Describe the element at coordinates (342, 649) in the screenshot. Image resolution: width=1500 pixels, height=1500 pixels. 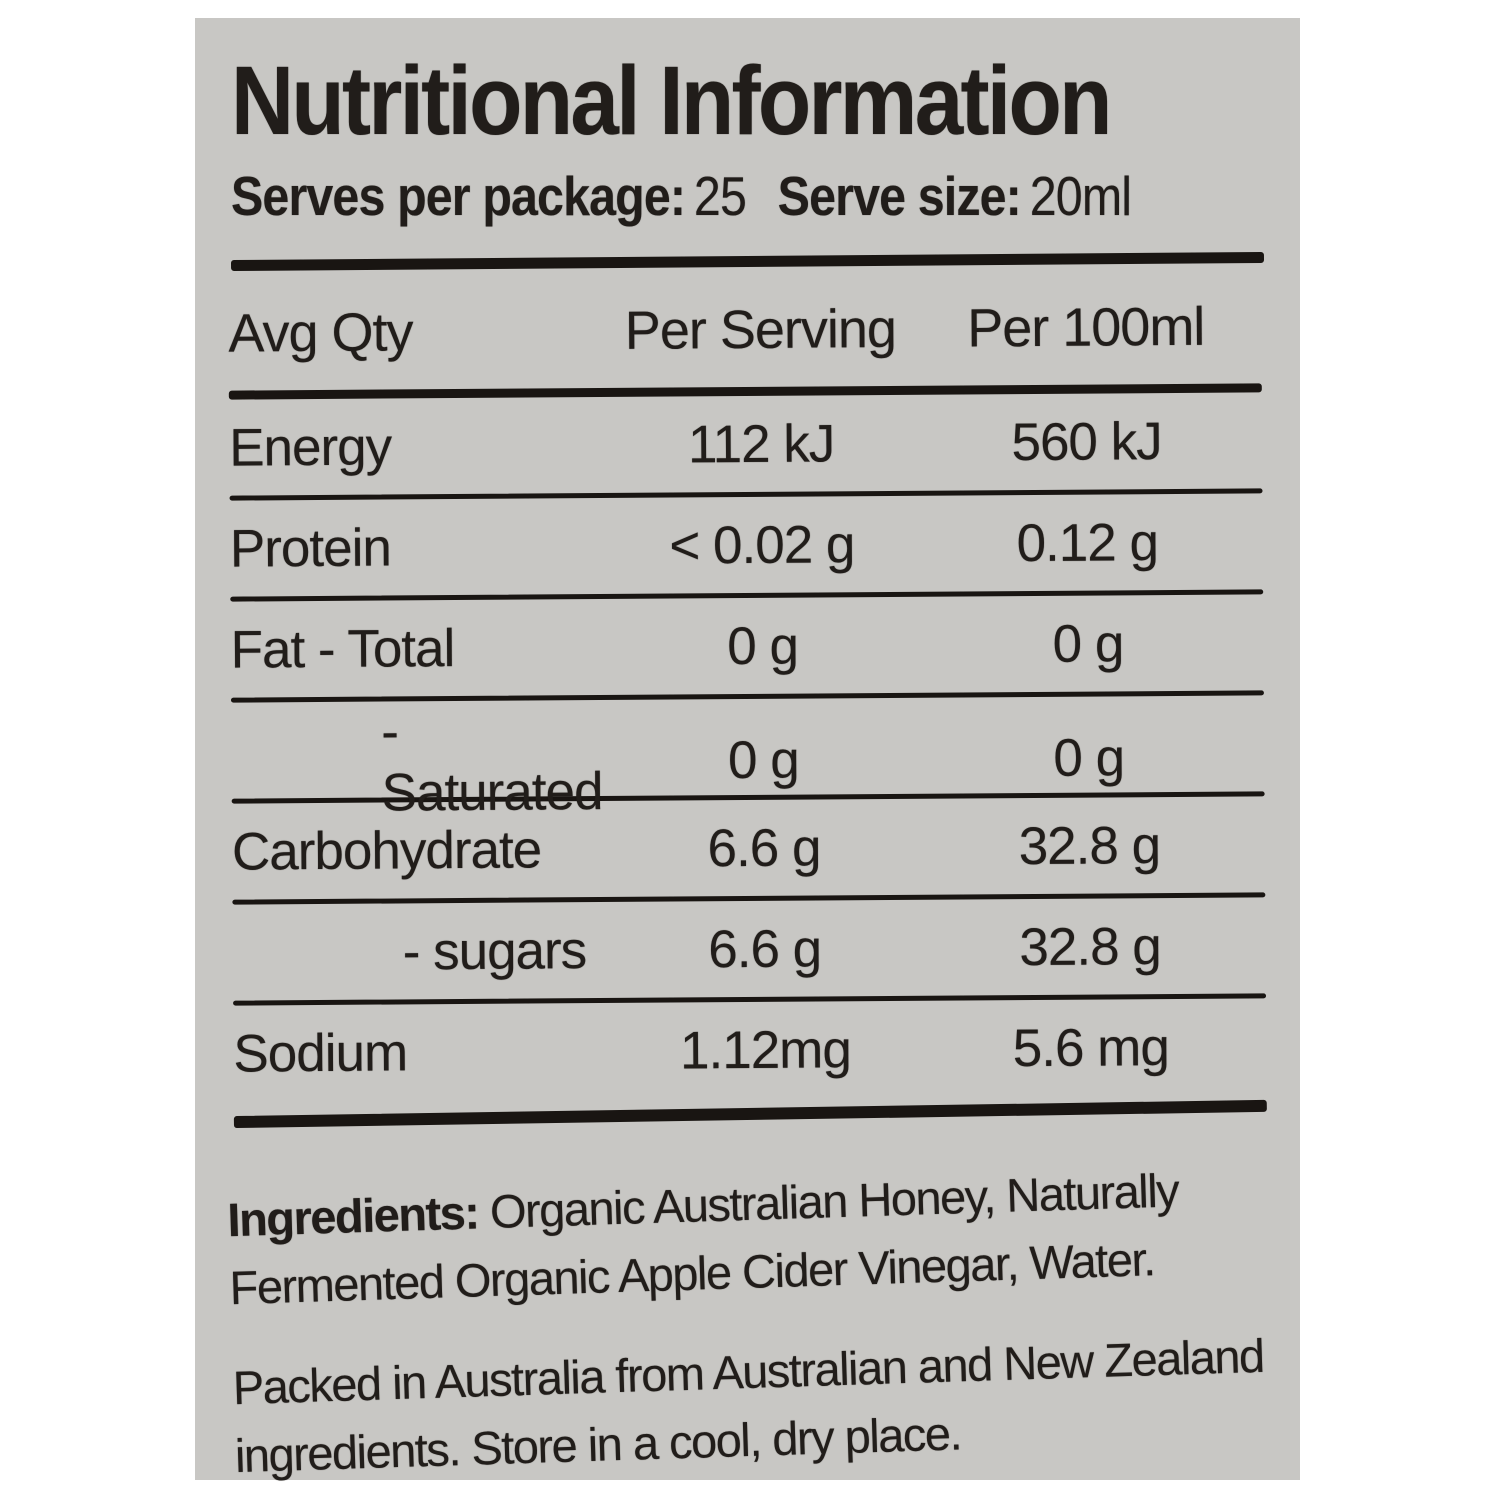
I see `nutrient-name: Fat - Total` at that location.